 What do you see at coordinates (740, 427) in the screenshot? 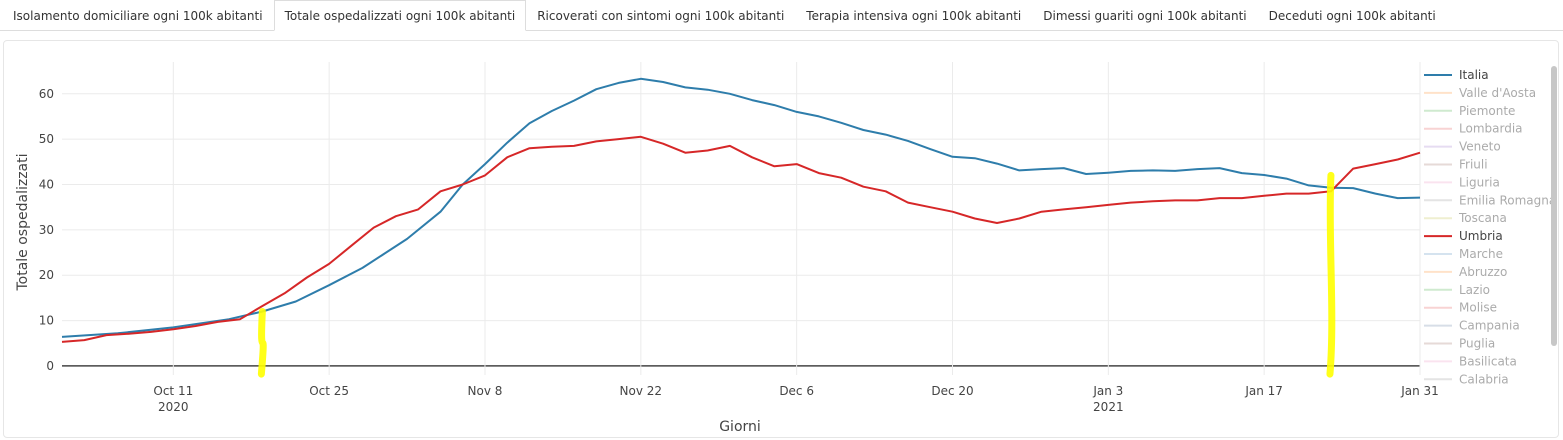
I see `x-axis-title: Giorni` at bounding box center [740, 427].